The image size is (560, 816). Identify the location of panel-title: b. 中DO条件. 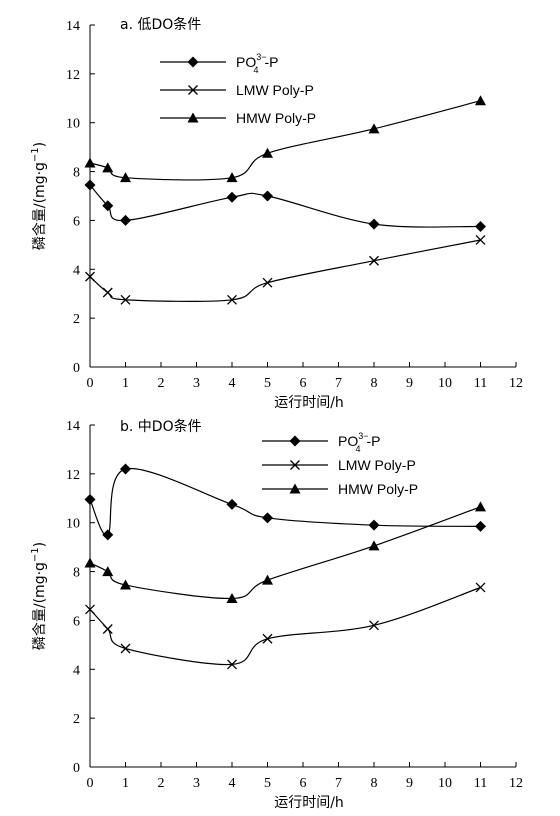
(161, 426).